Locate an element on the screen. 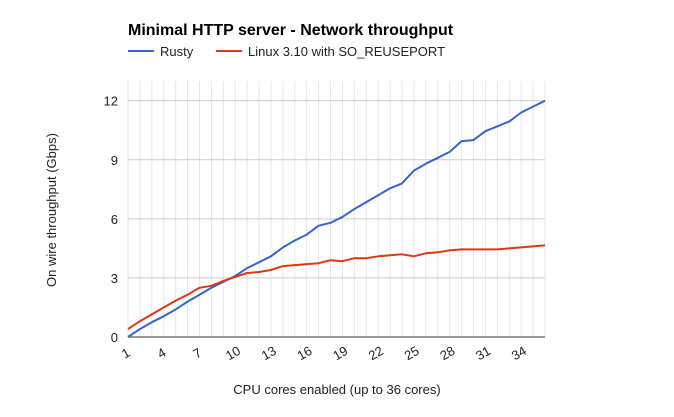 The image size is (674, 417). y-tick-label-1: 3 is located at coordinates (114, 278).